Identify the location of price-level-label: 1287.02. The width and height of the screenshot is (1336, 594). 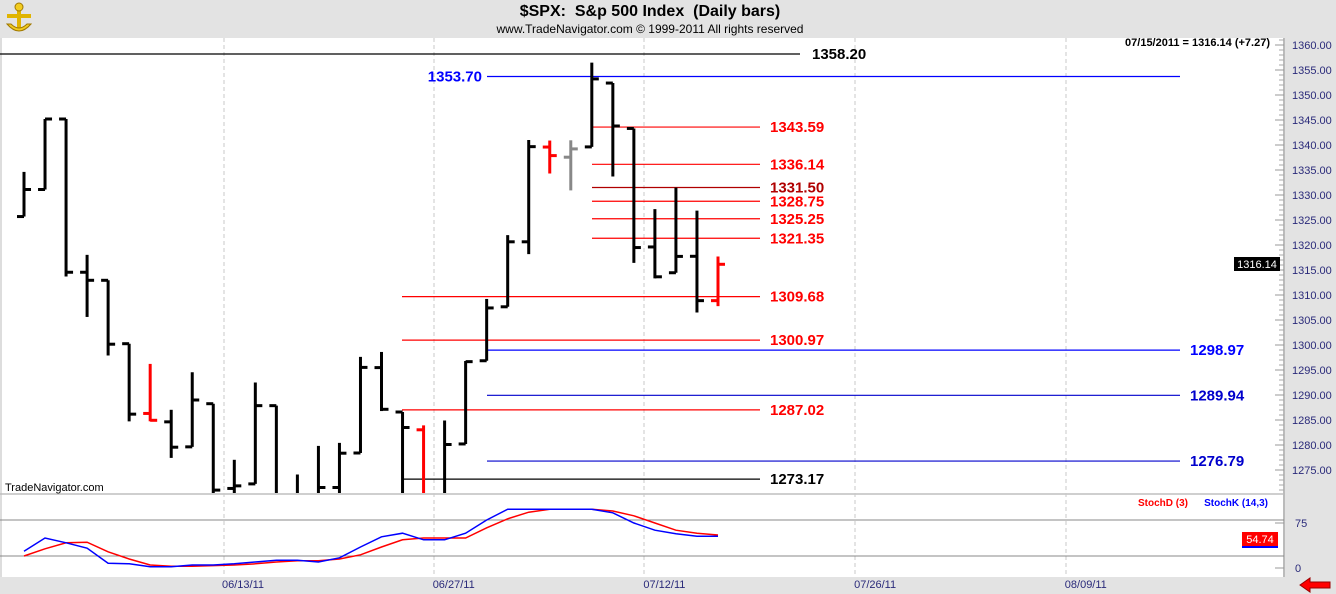
(797, 410).